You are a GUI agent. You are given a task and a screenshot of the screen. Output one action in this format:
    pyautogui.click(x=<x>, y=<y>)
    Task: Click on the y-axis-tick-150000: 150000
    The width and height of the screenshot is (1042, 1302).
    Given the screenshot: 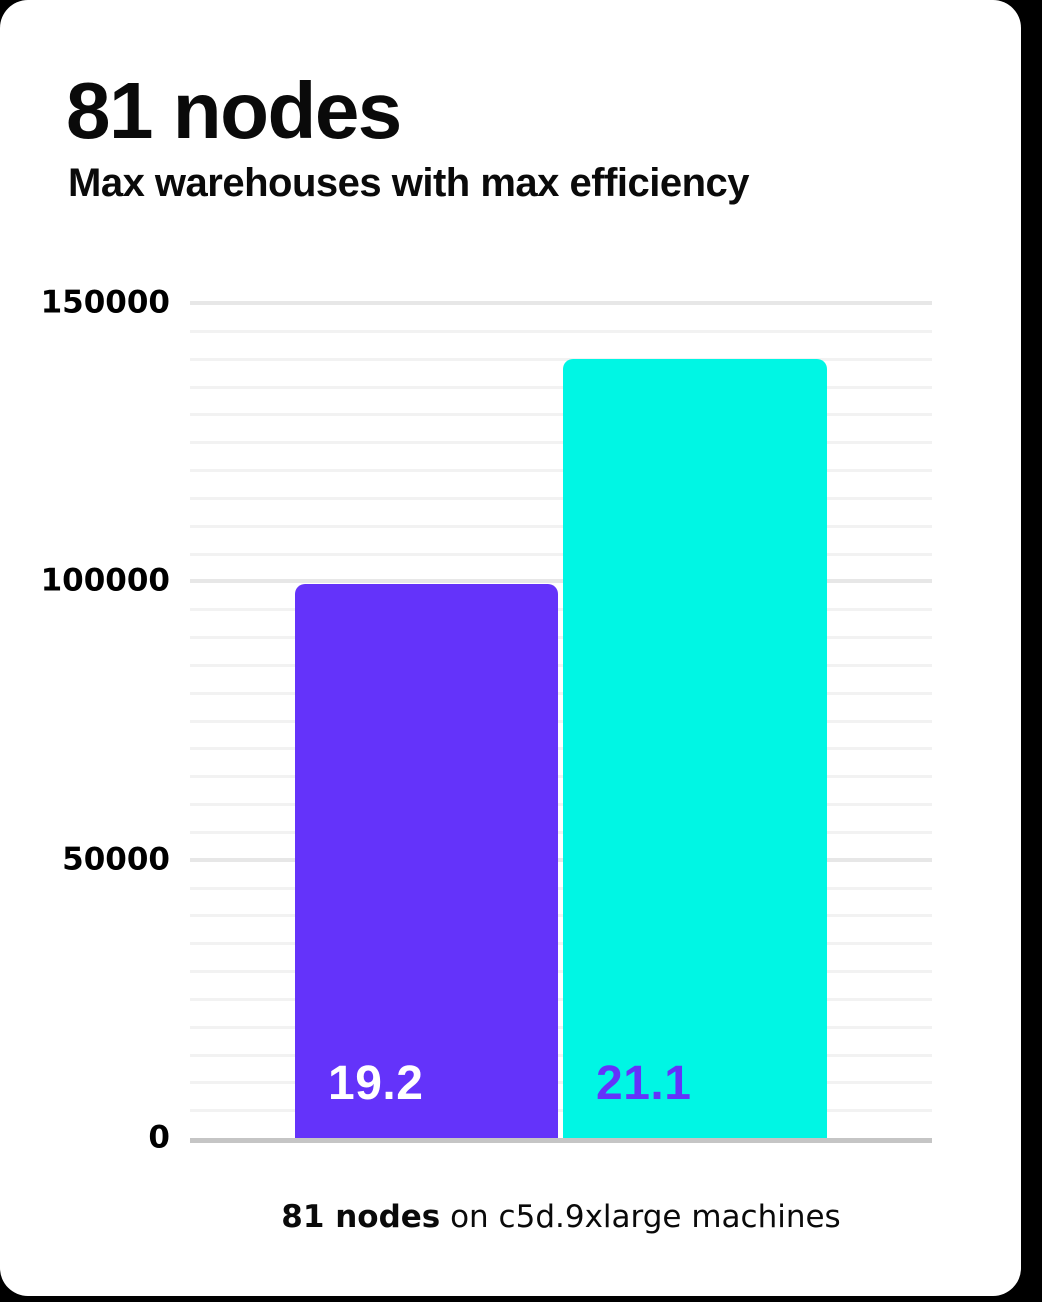 What is the action you would take?
    pyautogui.click(x=105, y=302)
    